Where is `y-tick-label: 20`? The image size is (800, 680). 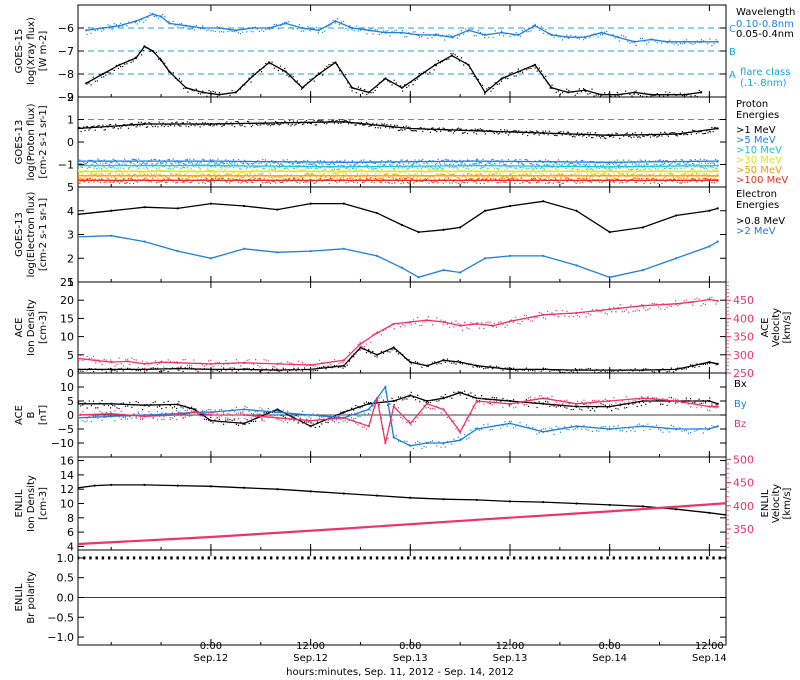 y-tick-label: 20 is located at coordinates (67, 300).